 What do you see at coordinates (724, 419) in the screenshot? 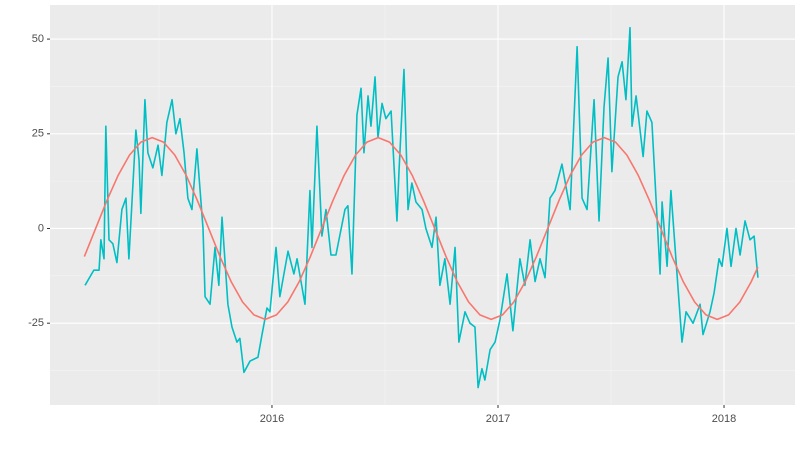
I see `x-tick-label: 2018` at bounding box center [724, 419].